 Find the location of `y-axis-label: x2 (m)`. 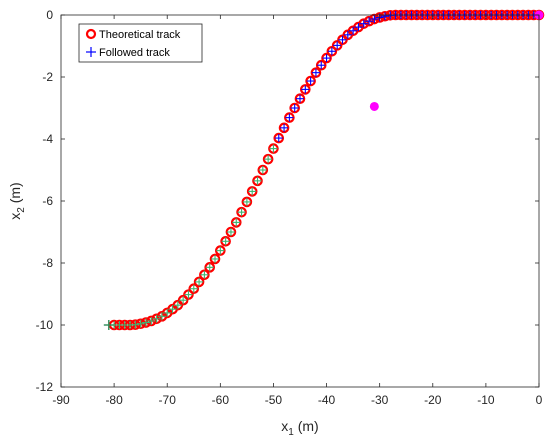

y-axis-label: x2 (m) is located at coordinates (17, 200).